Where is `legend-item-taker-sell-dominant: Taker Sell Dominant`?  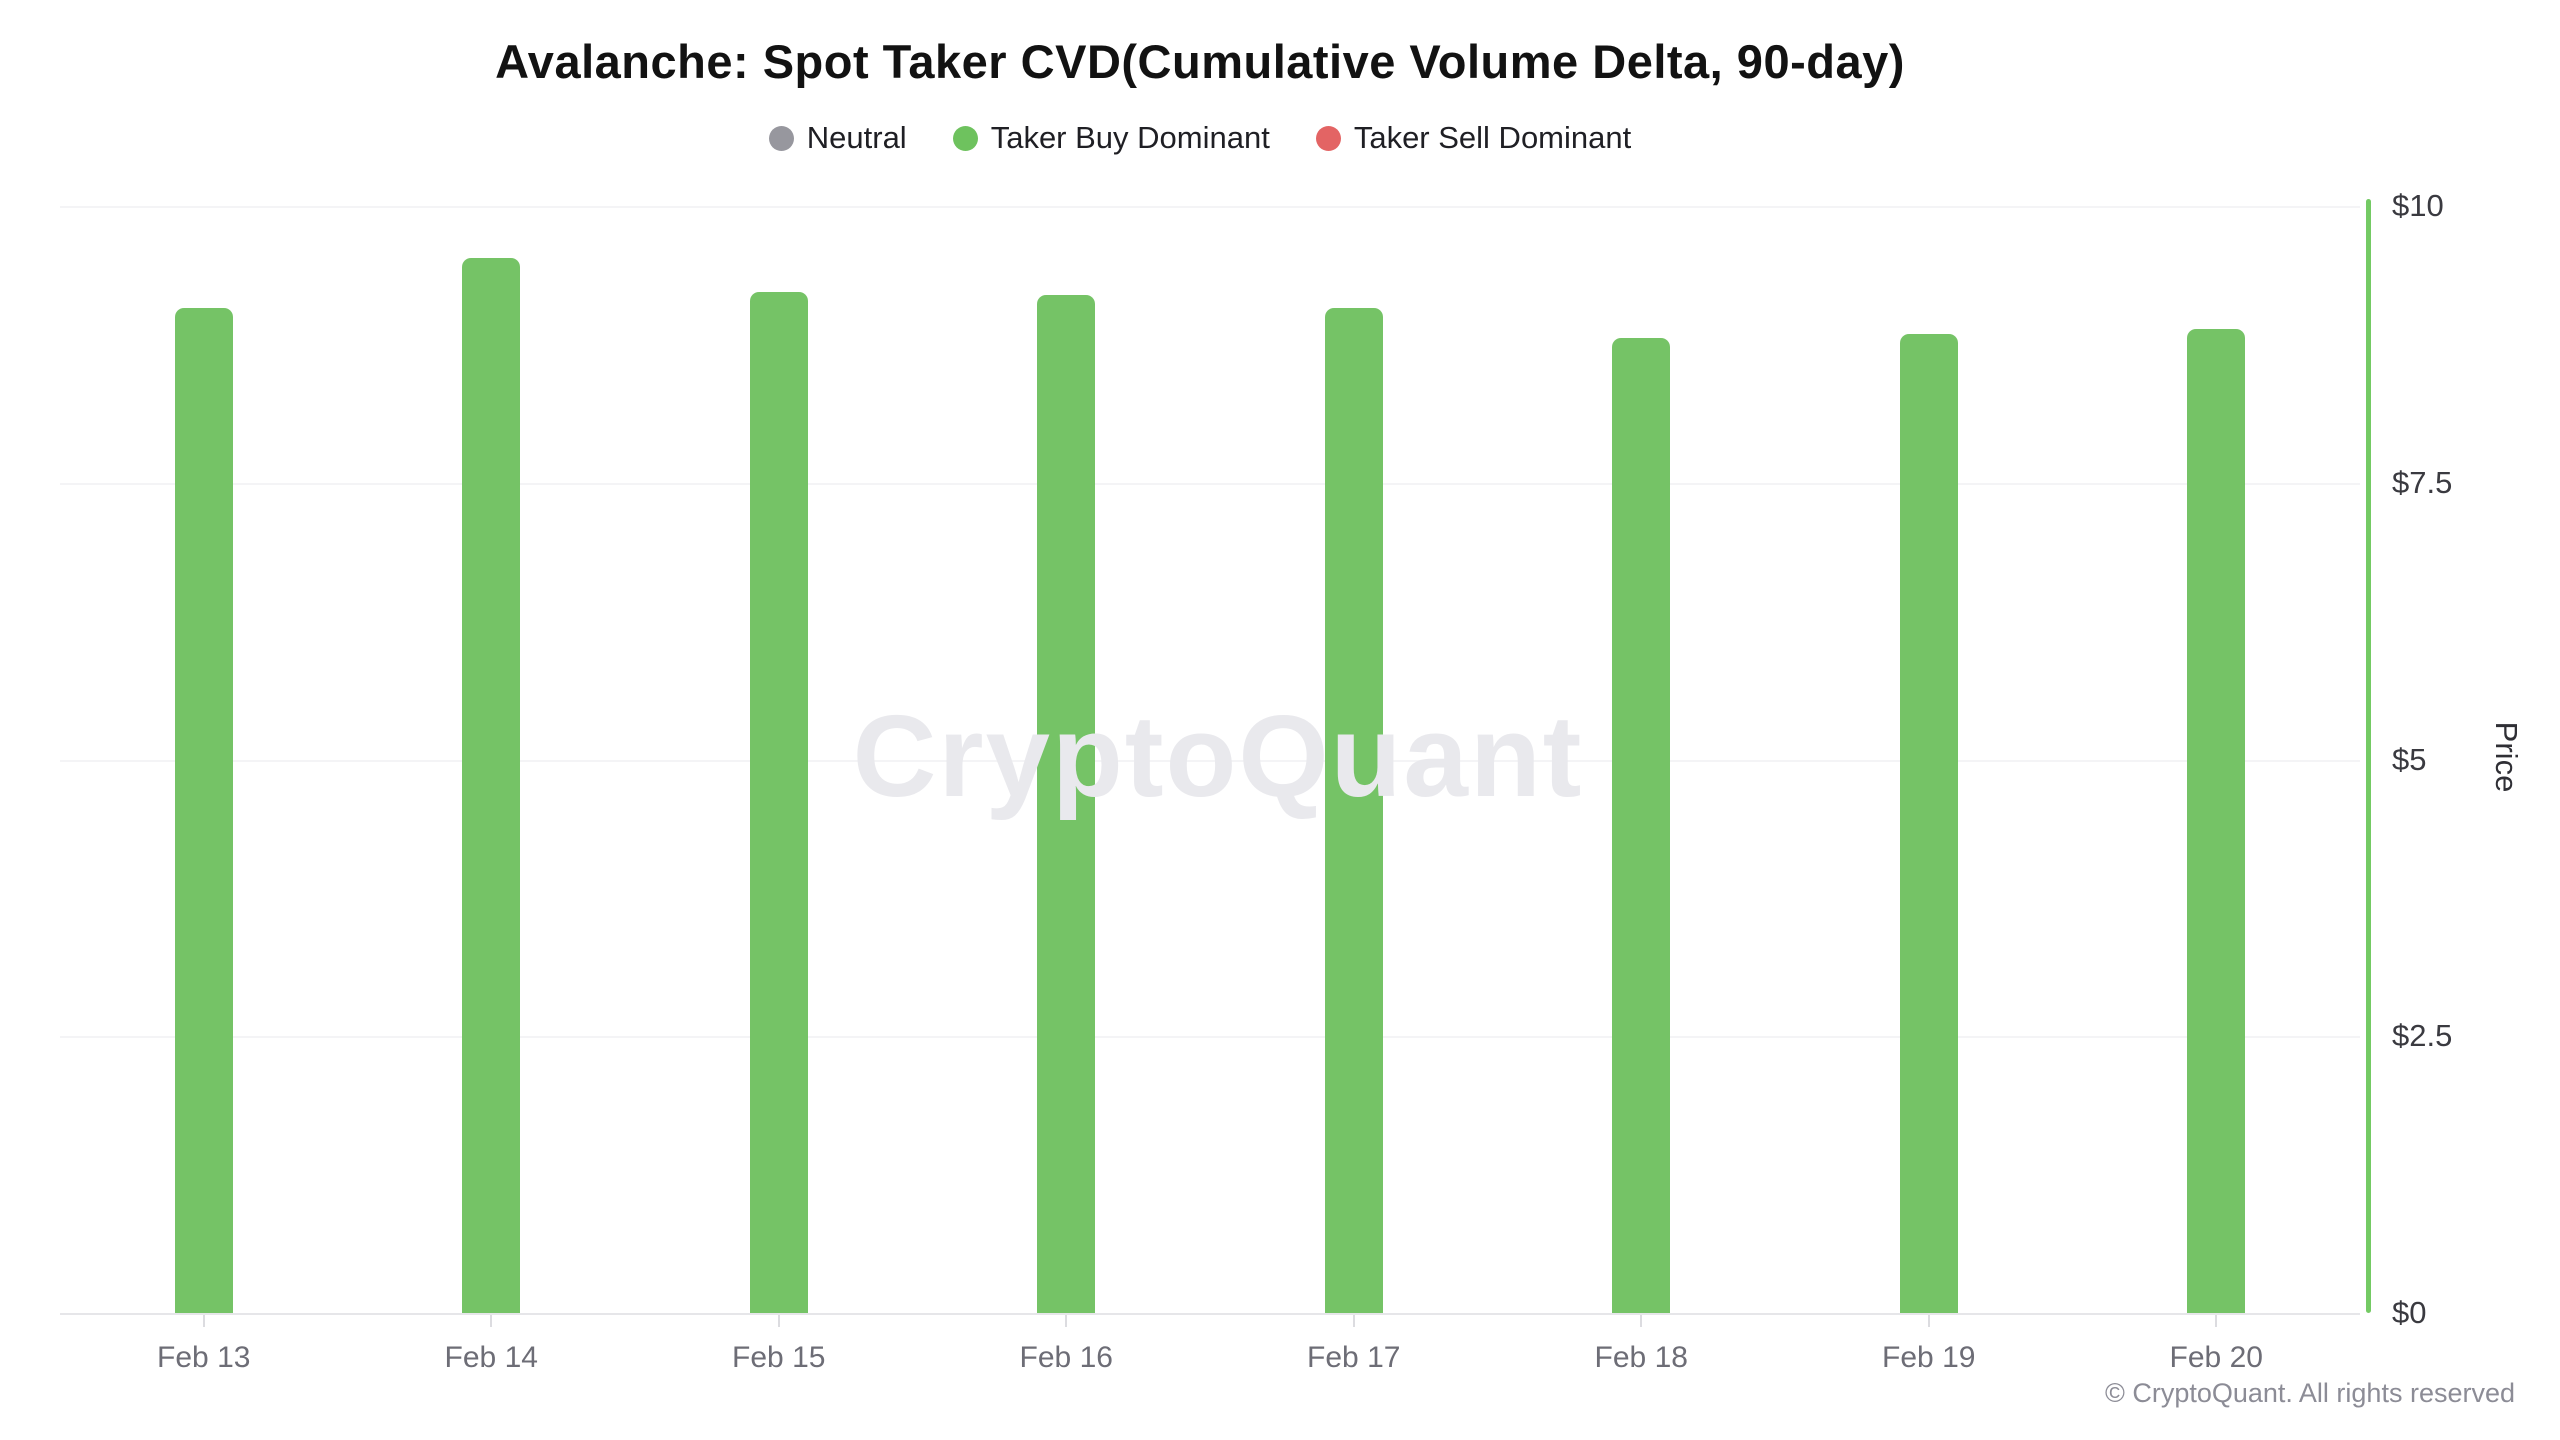 legend-item-taker-sell-dominant: Taker Sell Dominant is located at coordinates (1473, 138).